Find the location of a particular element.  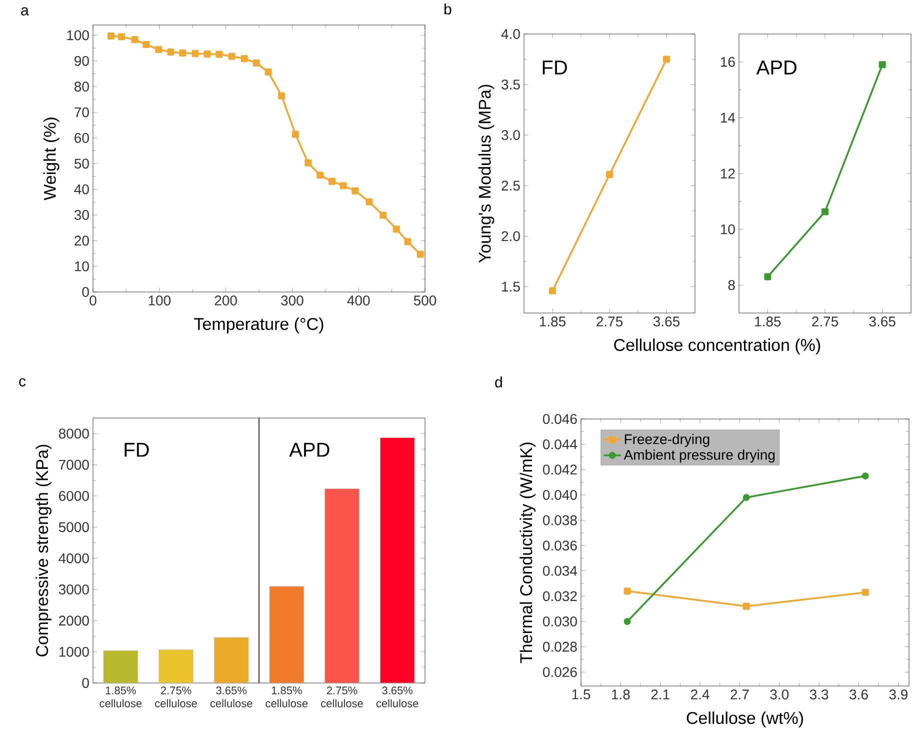

y-tick-label: 70 is located at coordinates (81, 112).